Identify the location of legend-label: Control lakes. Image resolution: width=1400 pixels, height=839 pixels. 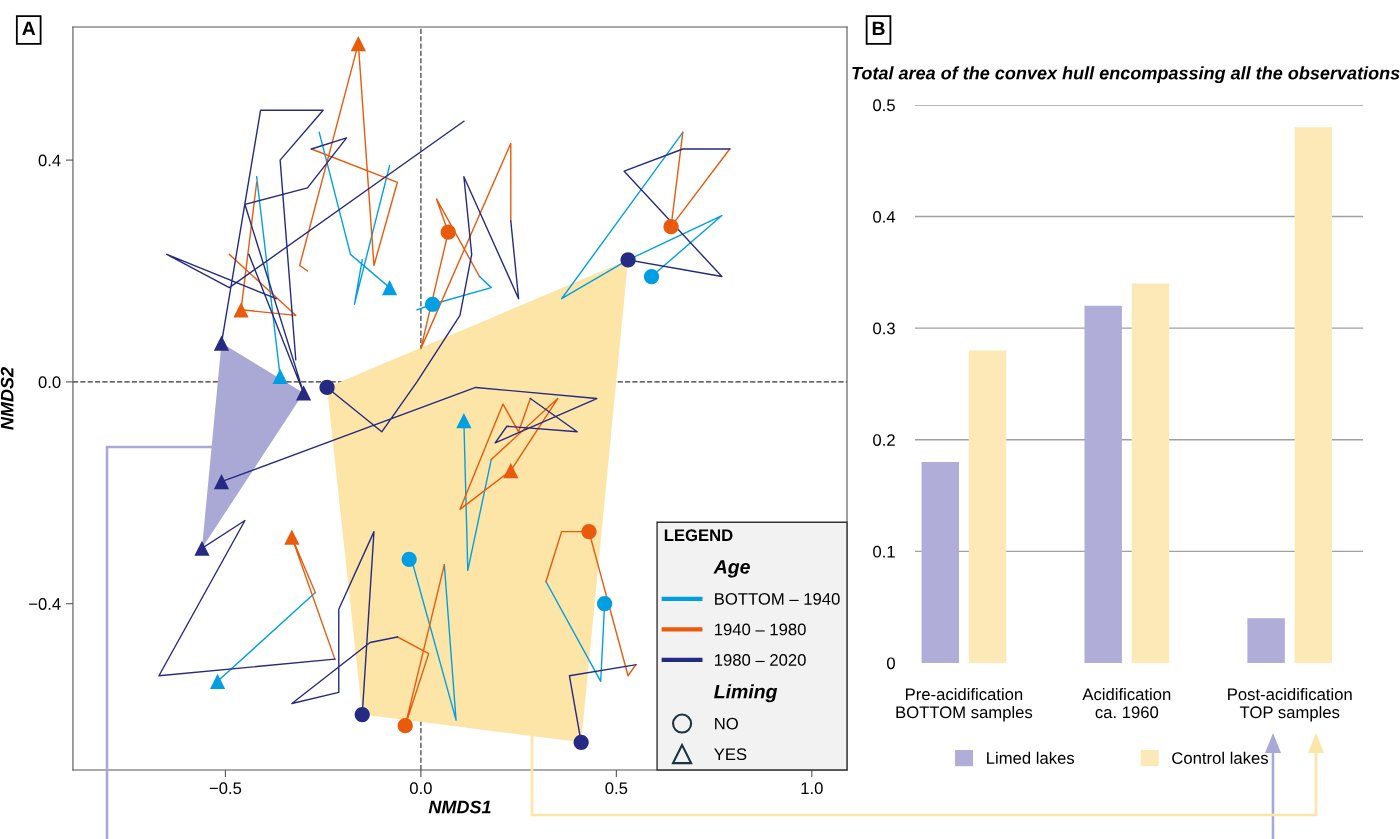
(1220, 757).